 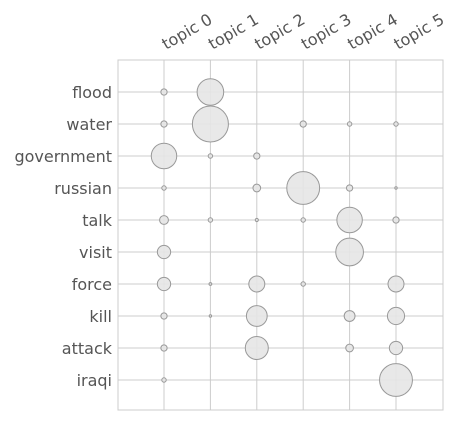 What do you see at coordinates (94, 380) in the screenshot?
I see `y-tick-label-iraqi: iraqi` at bounding box center [94, 380].